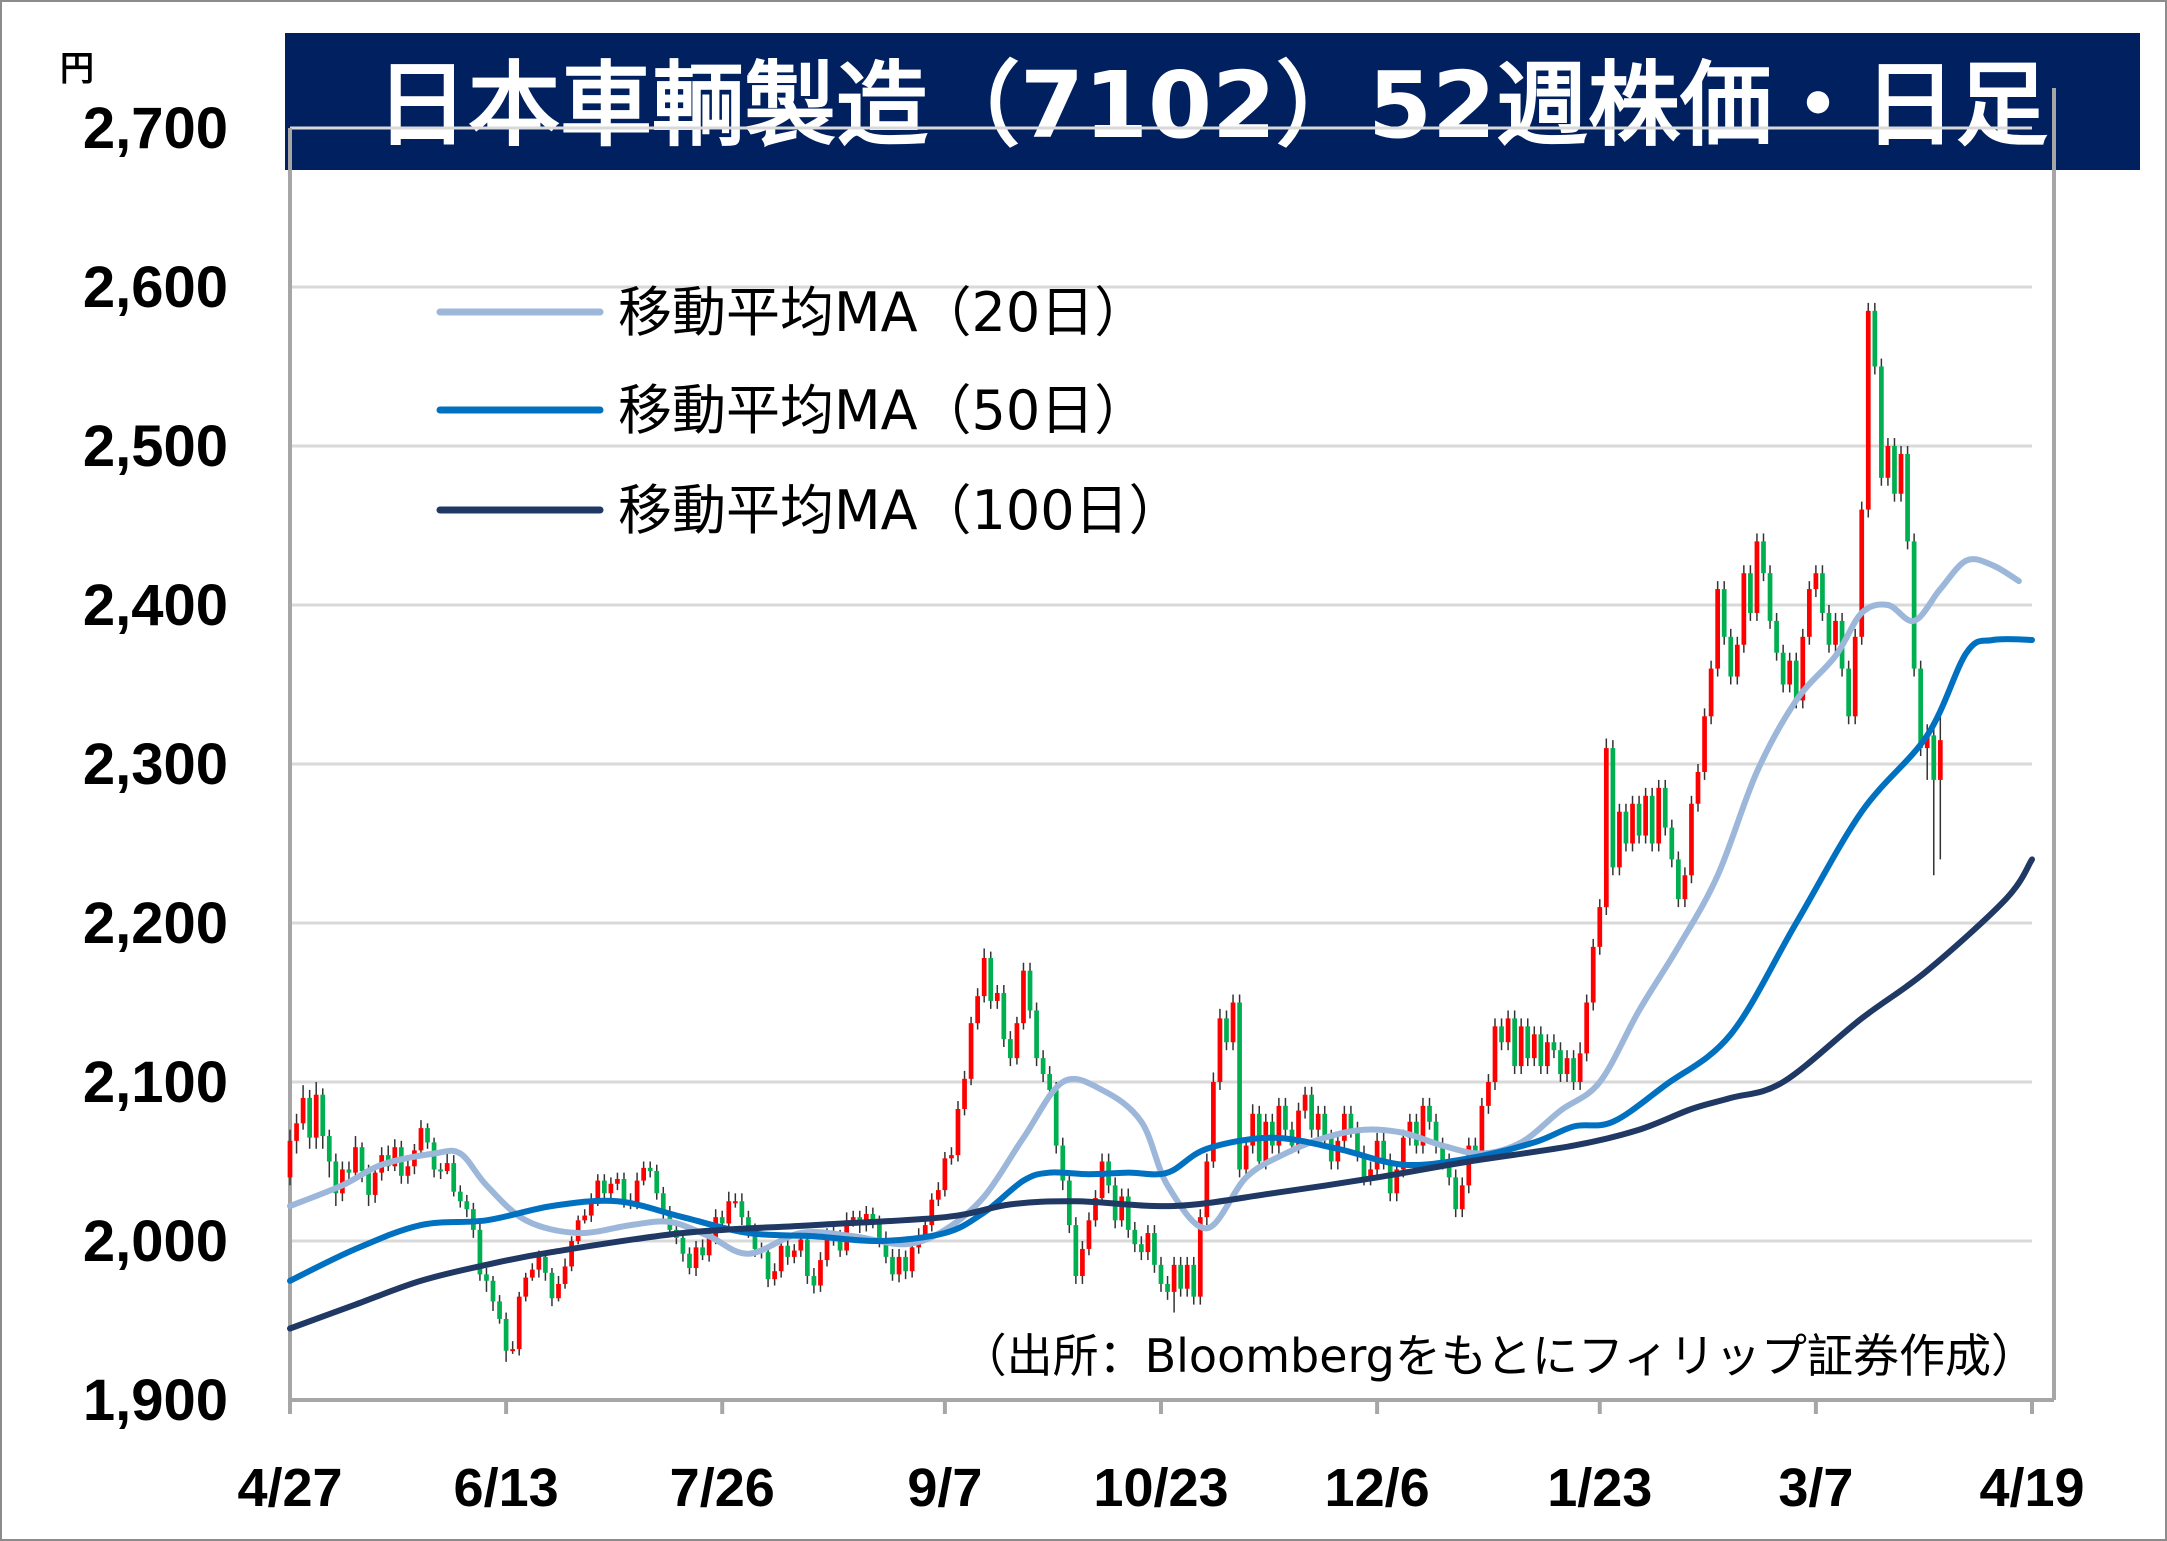 The image size is (2167, 1541). What do you see at coordinates (722, 1488) in the screenshot?
I see `x-tick-label: 7/26` at bounding box center [722, 1488].